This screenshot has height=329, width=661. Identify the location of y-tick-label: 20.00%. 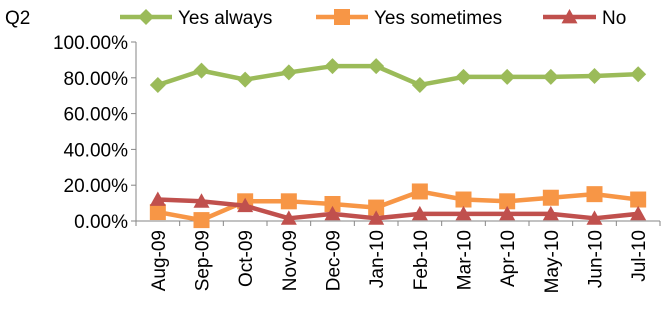
(96, 186).